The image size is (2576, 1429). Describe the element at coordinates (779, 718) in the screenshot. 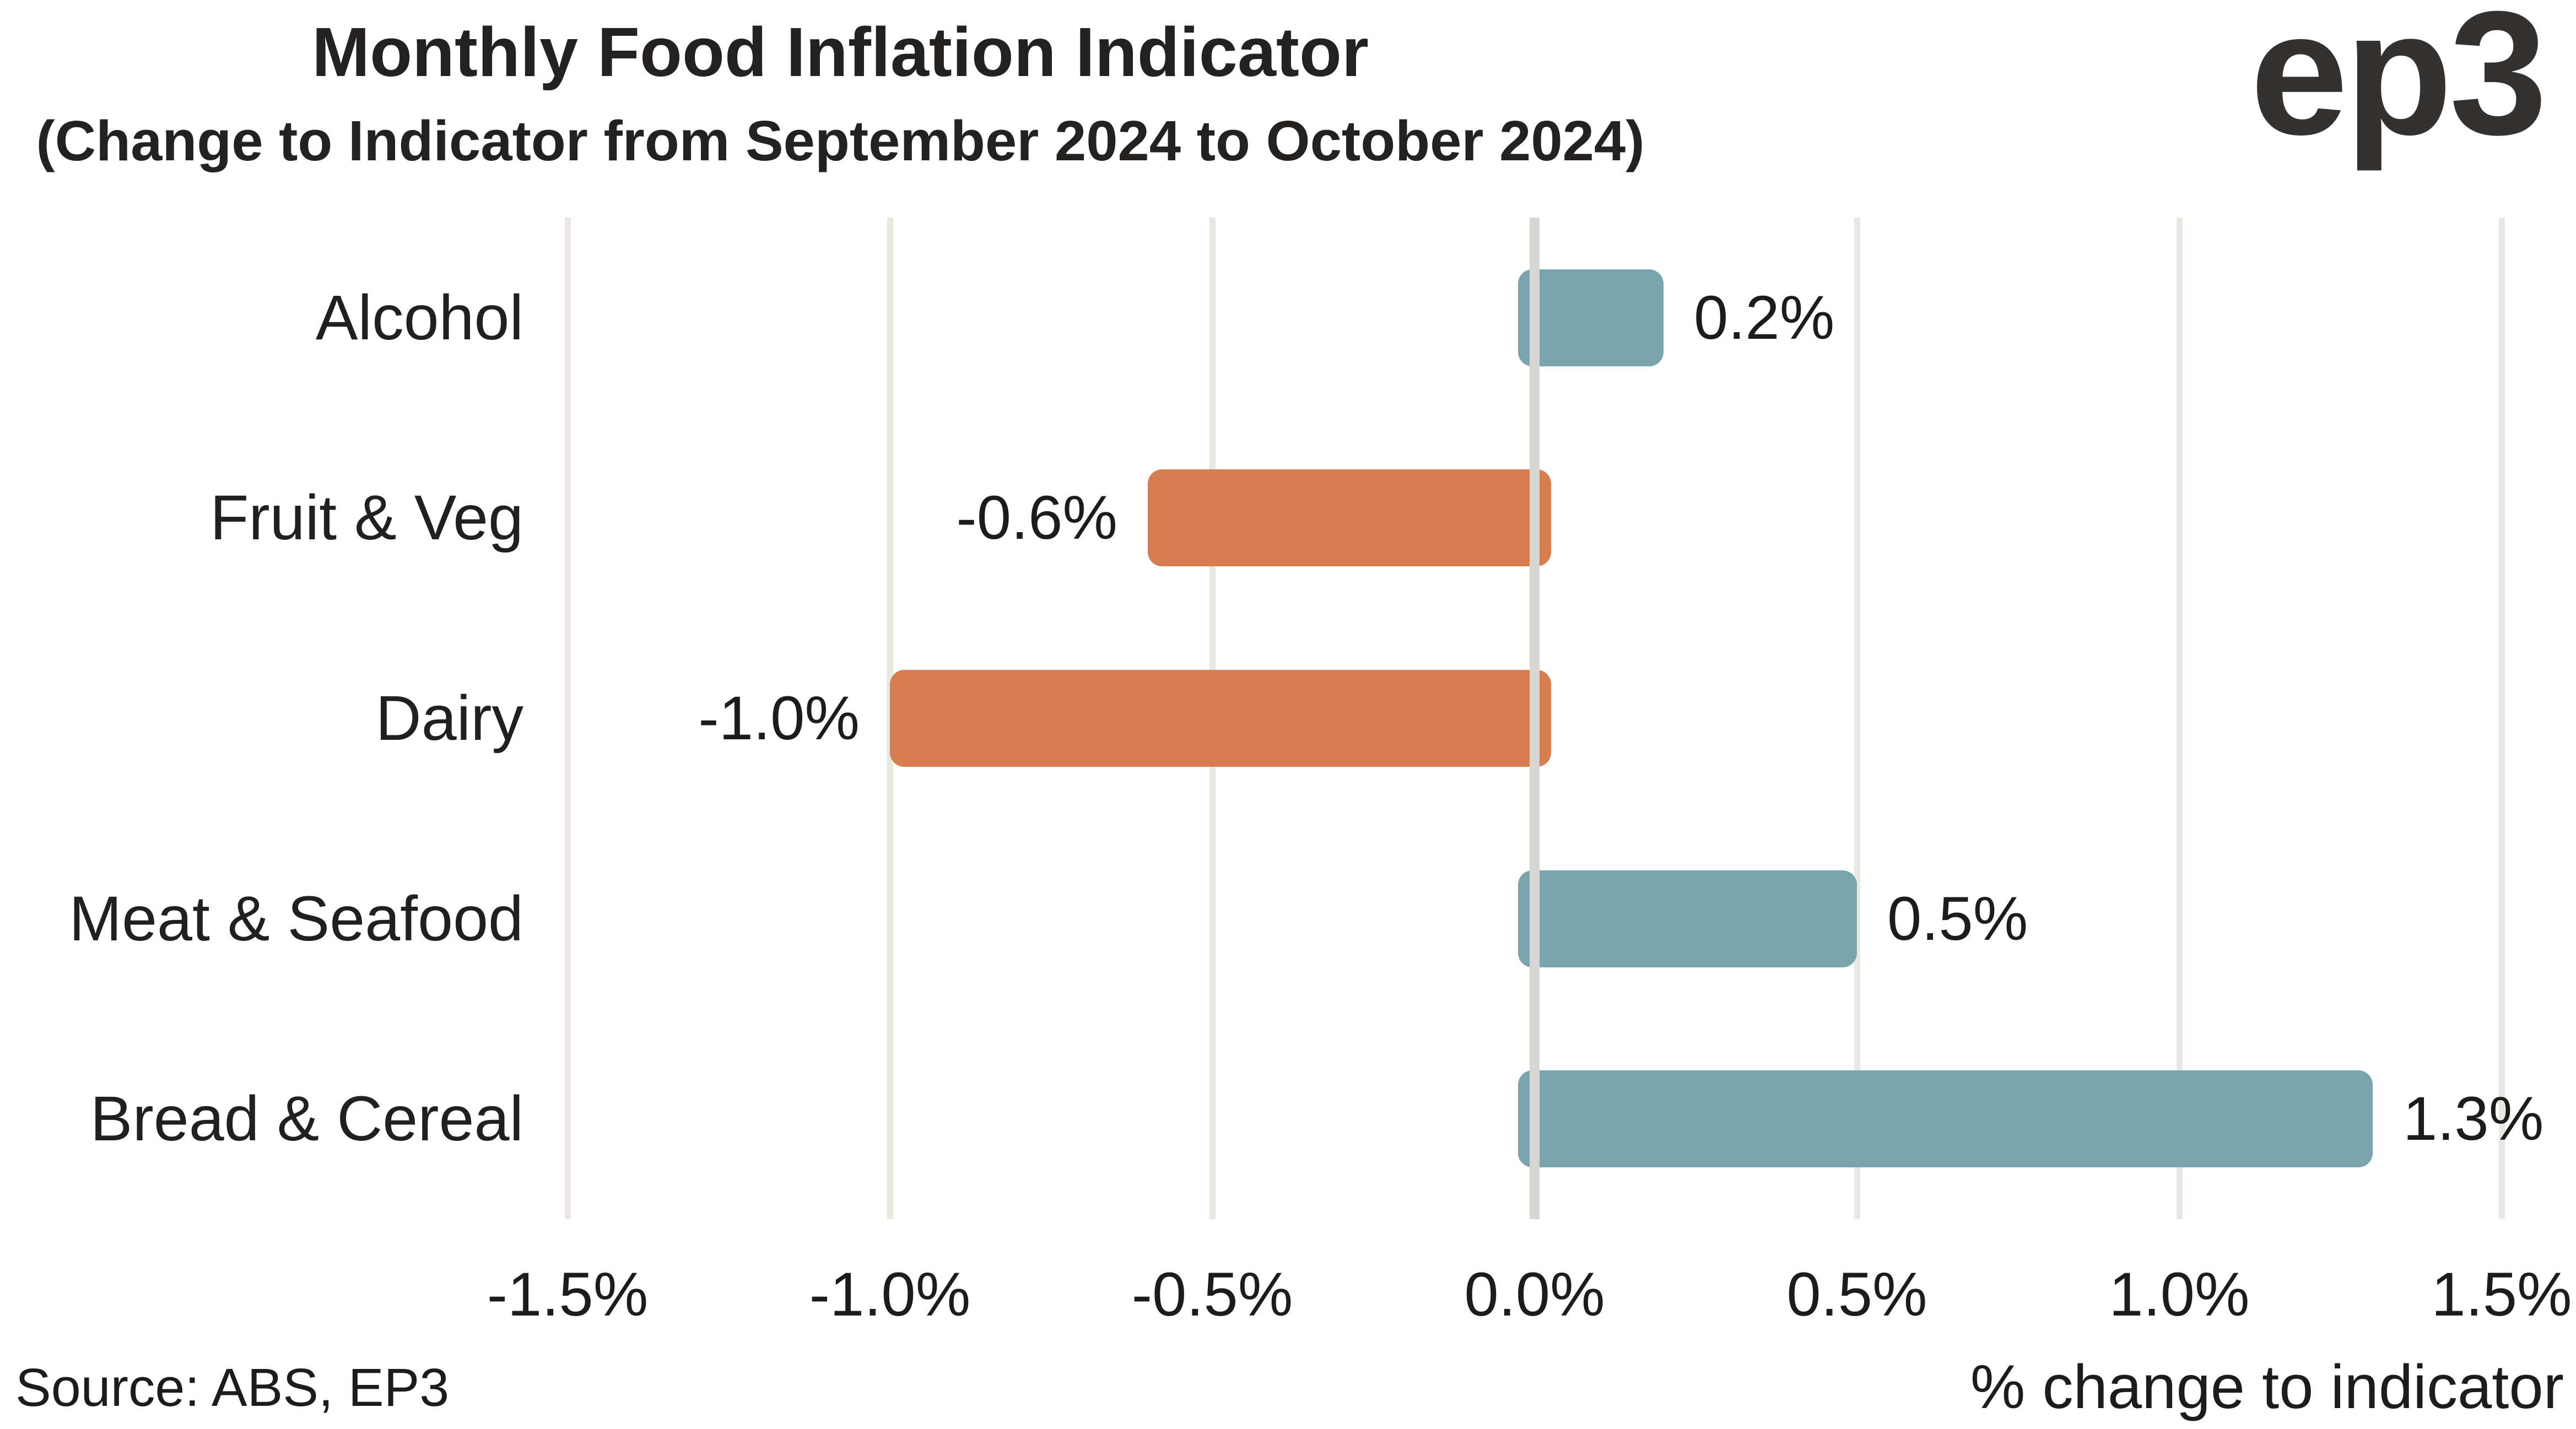

I see `bar-value-label-dairy: -1.0%` at that location.